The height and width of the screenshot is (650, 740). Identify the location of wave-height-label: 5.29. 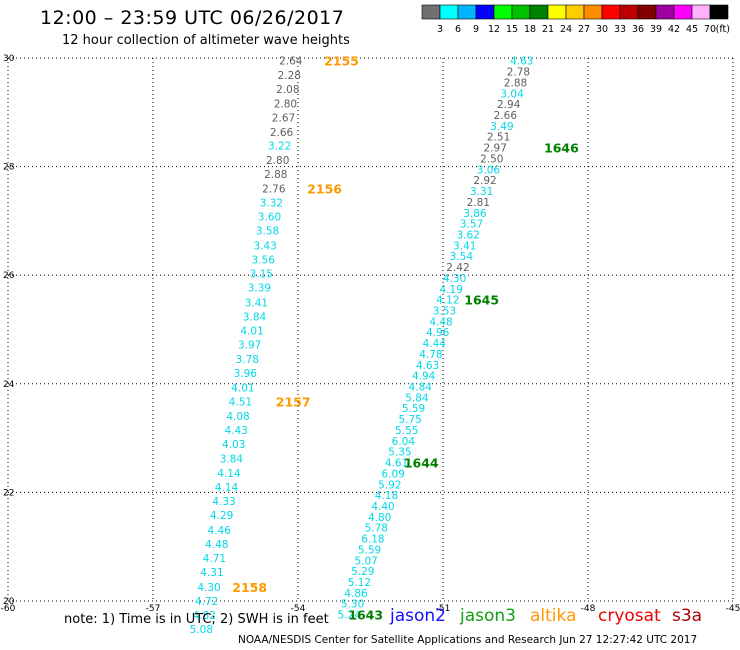
(362, 572).